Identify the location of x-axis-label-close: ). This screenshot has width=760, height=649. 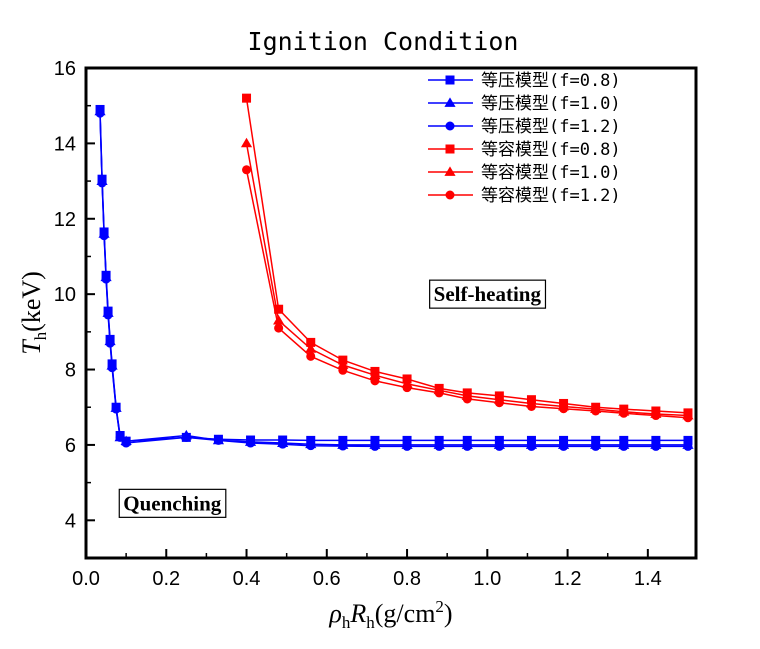
(448, 613).